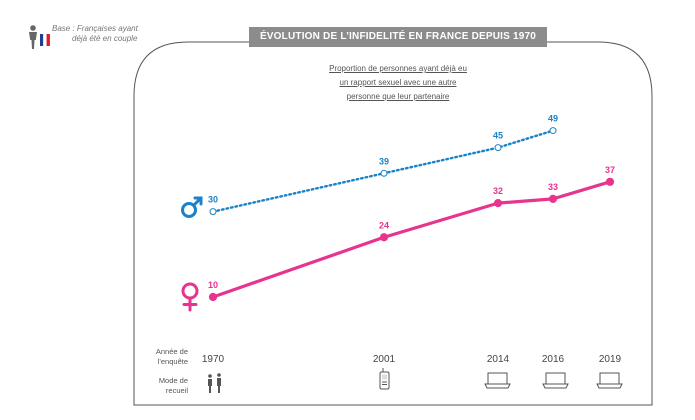 The width and height of the screenshot is (695, 420). I want to click on male-point-2016, so click(553, 131).